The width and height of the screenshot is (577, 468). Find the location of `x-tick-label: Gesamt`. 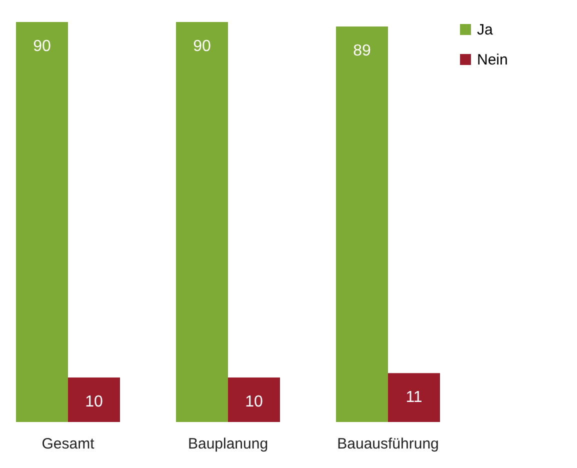

x-tick-label: Gesamt is located at coordinates (69, 444).